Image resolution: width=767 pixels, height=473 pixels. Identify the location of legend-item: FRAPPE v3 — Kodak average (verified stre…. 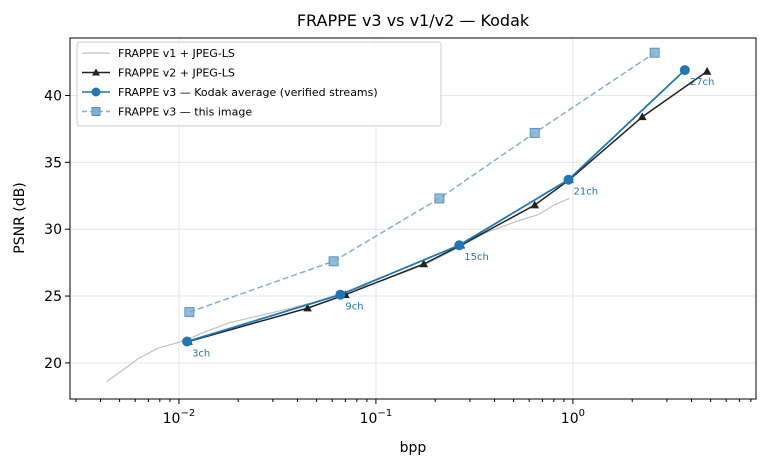
(230, 92).